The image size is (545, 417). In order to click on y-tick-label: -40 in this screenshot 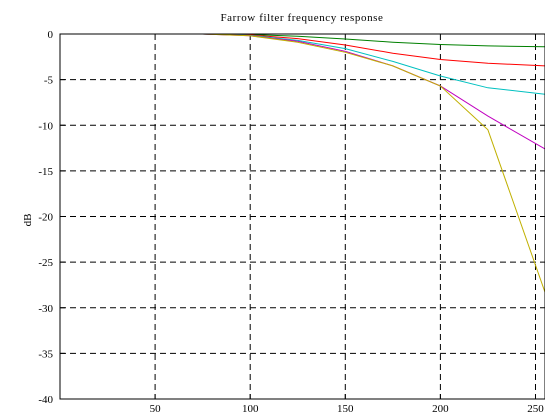, I will do `click(45, 400)`.